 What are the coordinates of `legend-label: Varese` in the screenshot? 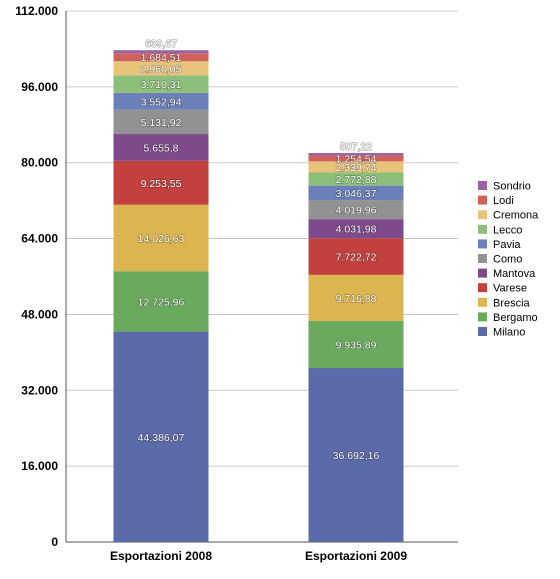 It's located at (510, 289).